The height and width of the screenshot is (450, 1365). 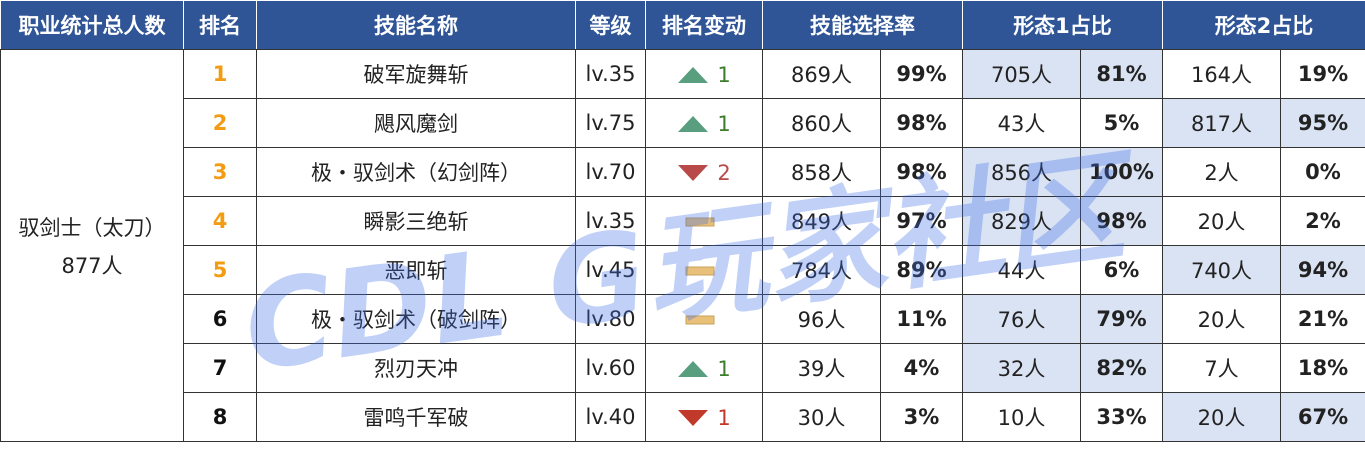 What do you see at coordinates (1221, 270) in the screenshot?
I see `form2-count: 740人` at bounding box center [1221, 270].